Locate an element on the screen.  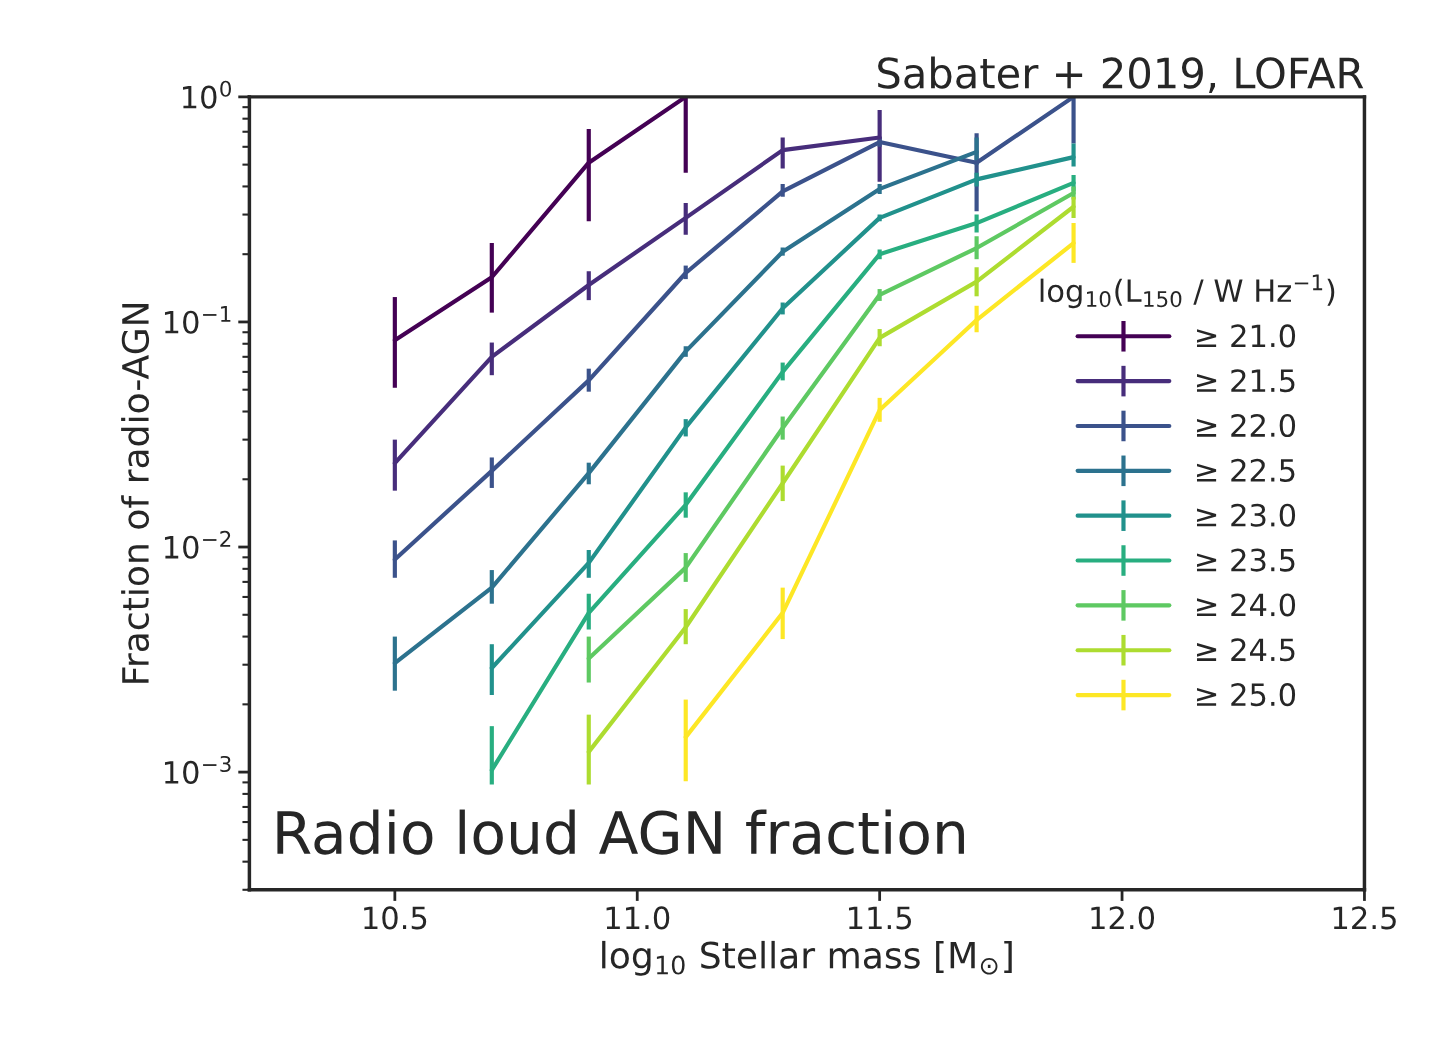
y-tick-label: 10$^{−1}$ is located at coordinates (197, 320).